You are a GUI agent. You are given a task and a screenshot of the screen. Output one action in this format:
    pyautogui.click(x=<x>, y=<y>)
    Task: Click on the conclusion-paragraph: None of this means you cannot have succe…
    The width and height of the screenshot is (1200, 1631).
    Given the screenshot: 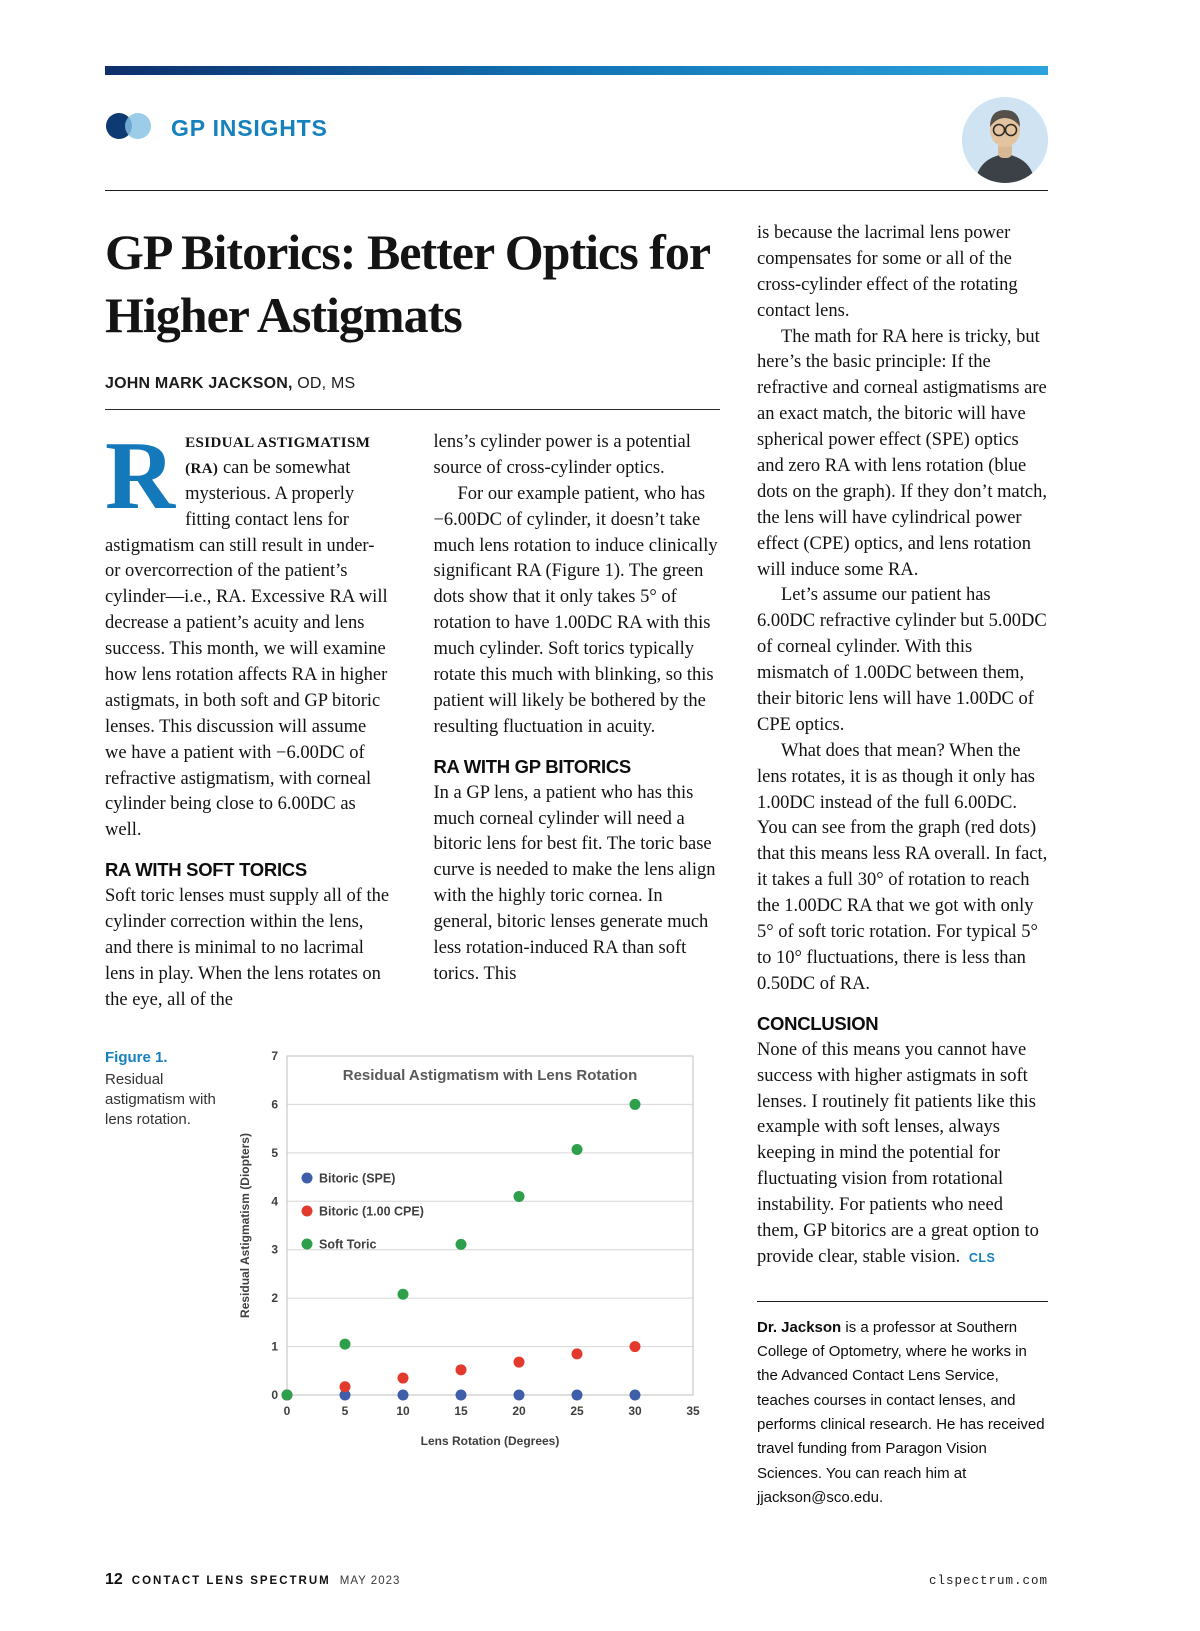 What is the action you would take?
    pyautogui.click(x=902, y=1154)
    